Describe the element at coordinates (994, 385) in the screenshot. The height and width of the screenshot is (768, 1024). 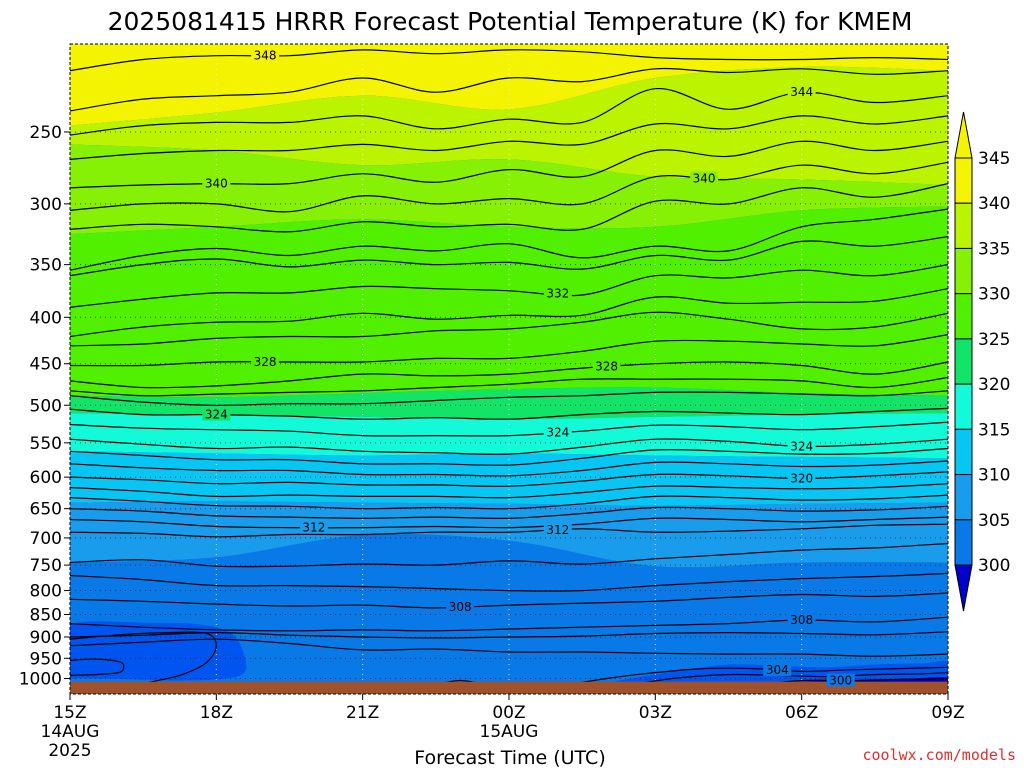
I see `colorbar-label-320: 320` at that location.